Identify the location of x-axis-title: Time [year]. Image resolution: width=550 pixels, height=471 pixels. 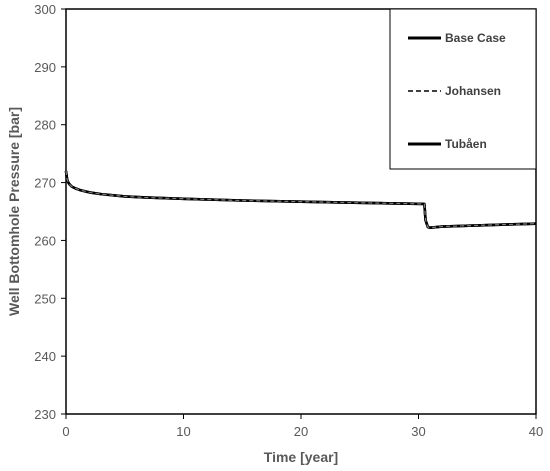
(301, 457).